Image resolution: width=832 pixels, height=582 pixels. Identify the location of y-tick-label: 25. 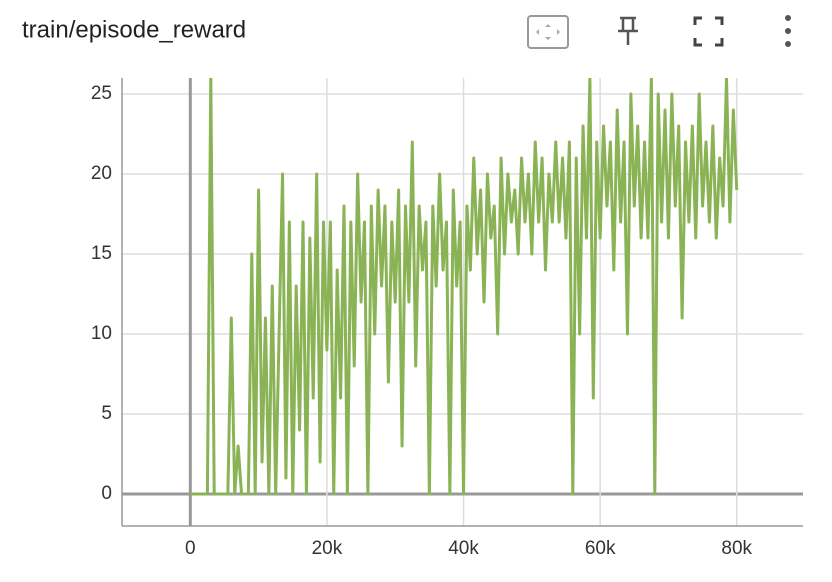
(101, 93).